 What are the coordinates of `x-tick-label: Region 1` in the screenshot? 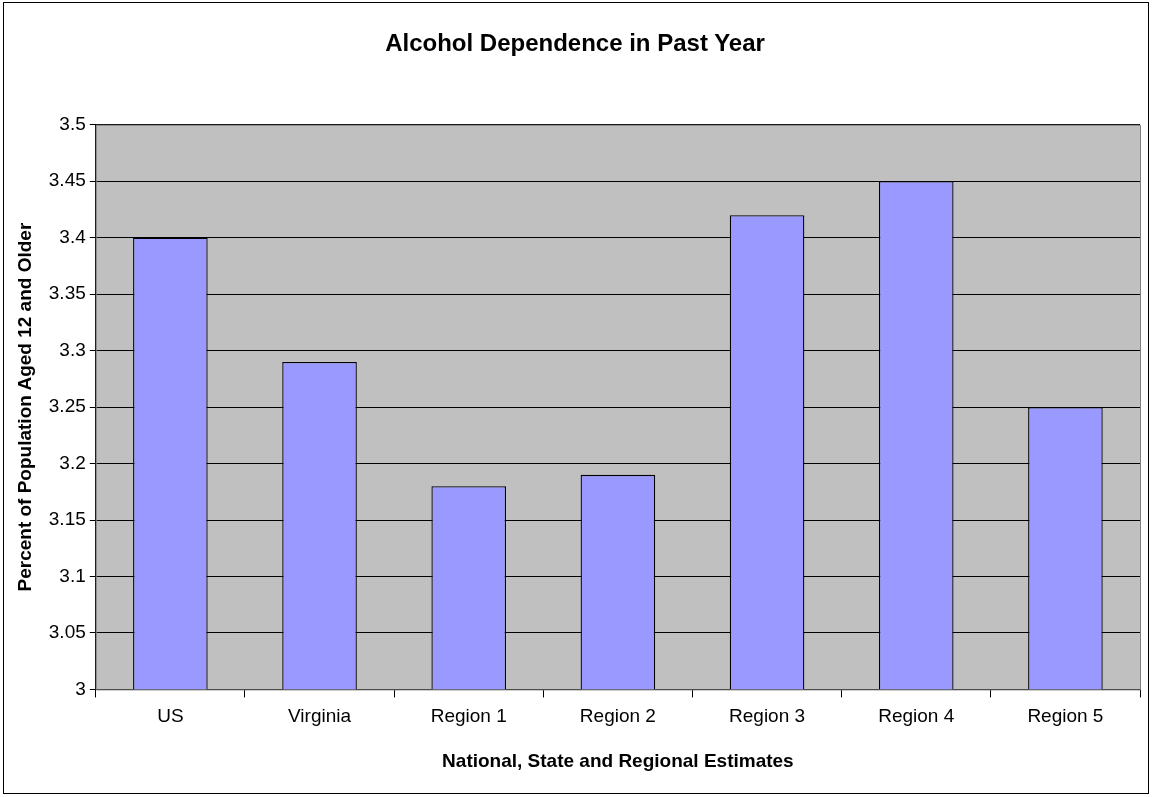 It's located at (468, 716).